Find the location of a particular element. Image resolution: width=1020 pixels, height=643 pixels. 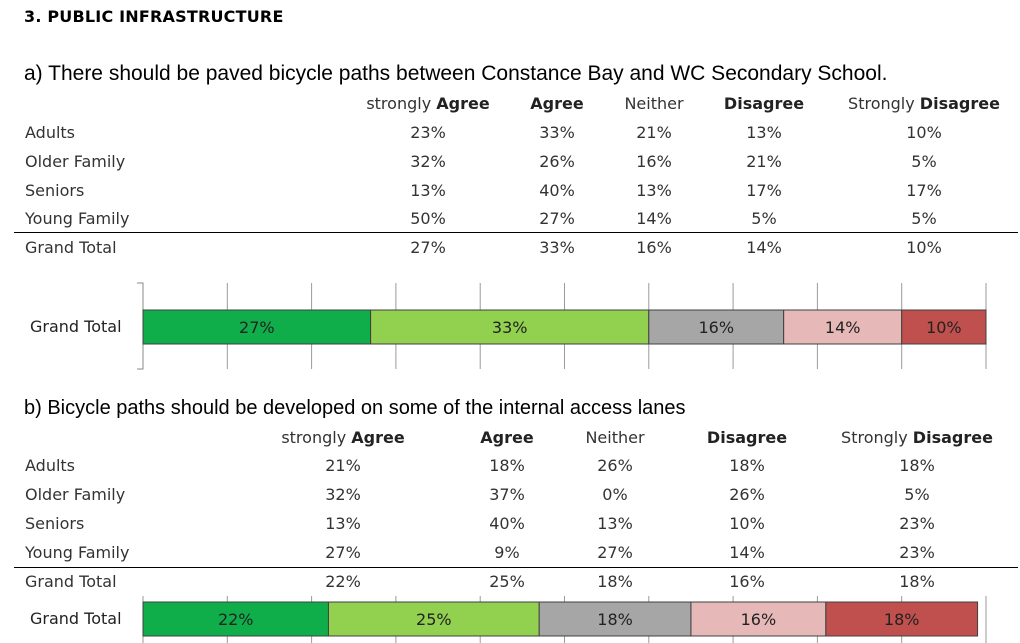

table-row: Young Family 27% 9% 27% 14% 23% is located at coordinates (510, 557).